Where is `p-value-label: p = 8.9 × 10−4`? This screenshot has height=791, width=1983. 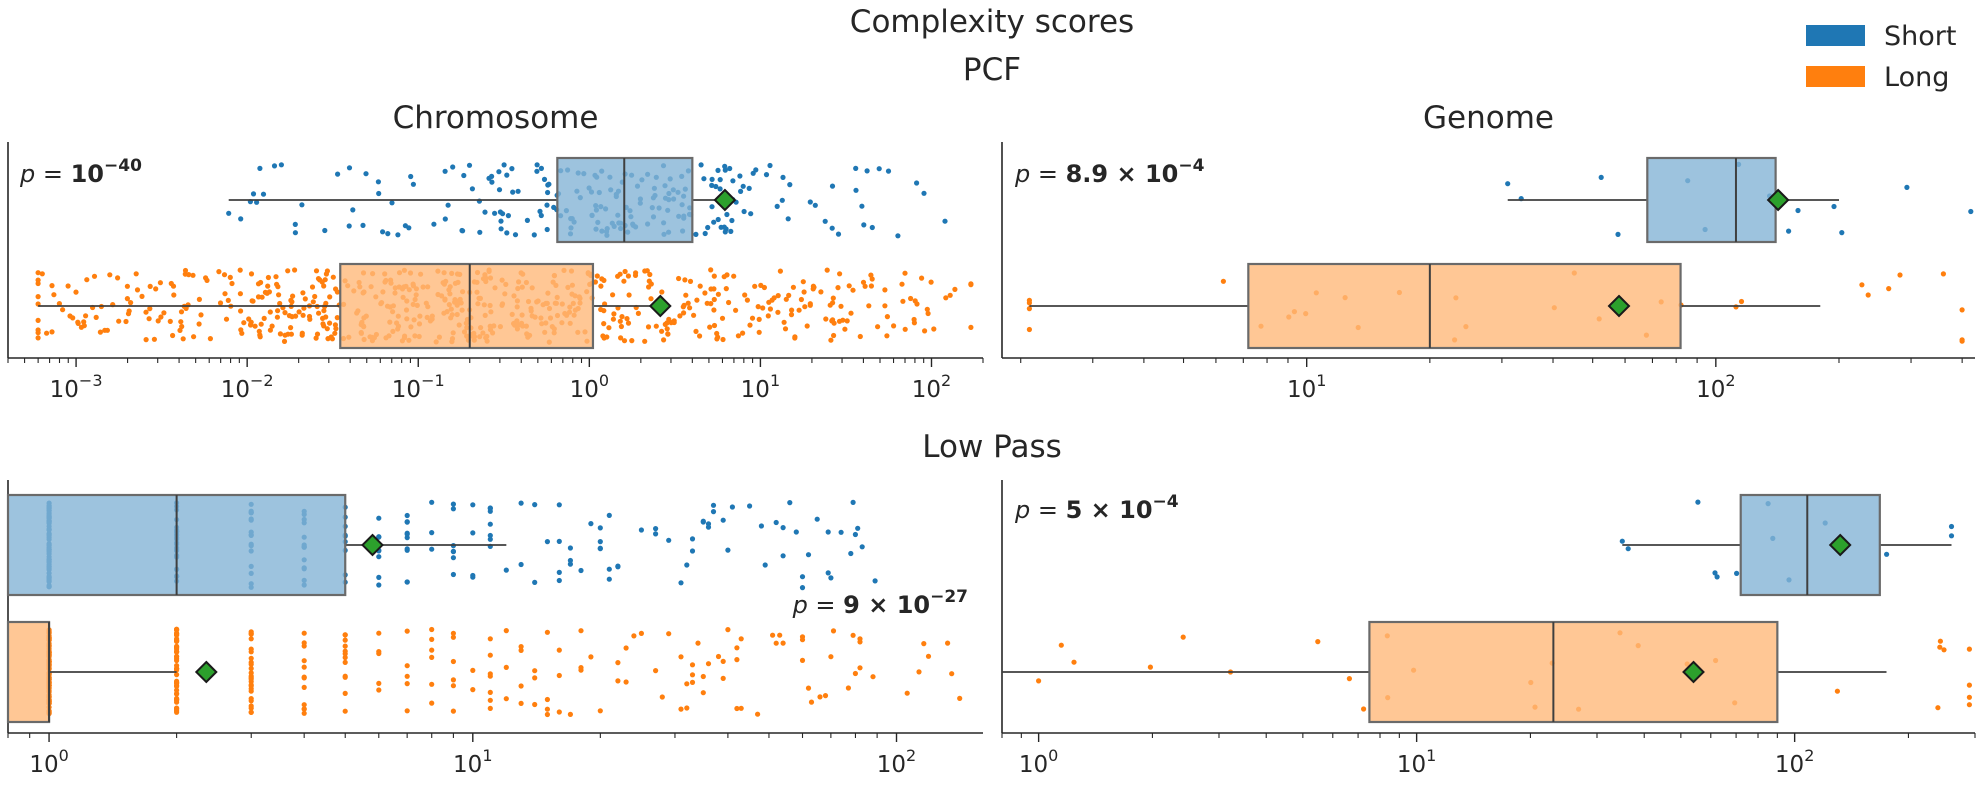
p-value-label: p = 8.9 × 10−4 is located at coordinates (1109, 172).